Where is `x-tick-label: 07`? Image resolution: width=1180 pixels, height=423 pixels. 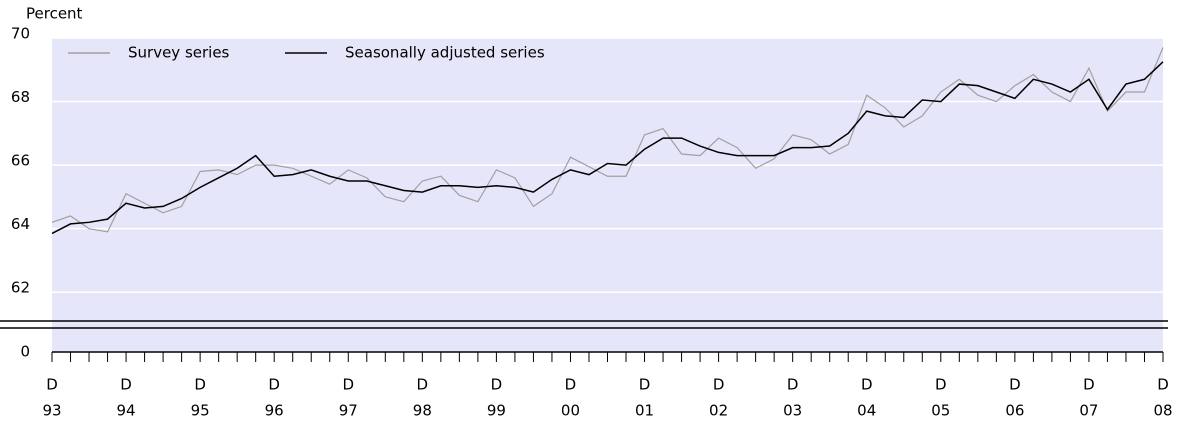 x-tick-label: 07 is located at coordinates (1088, 411).